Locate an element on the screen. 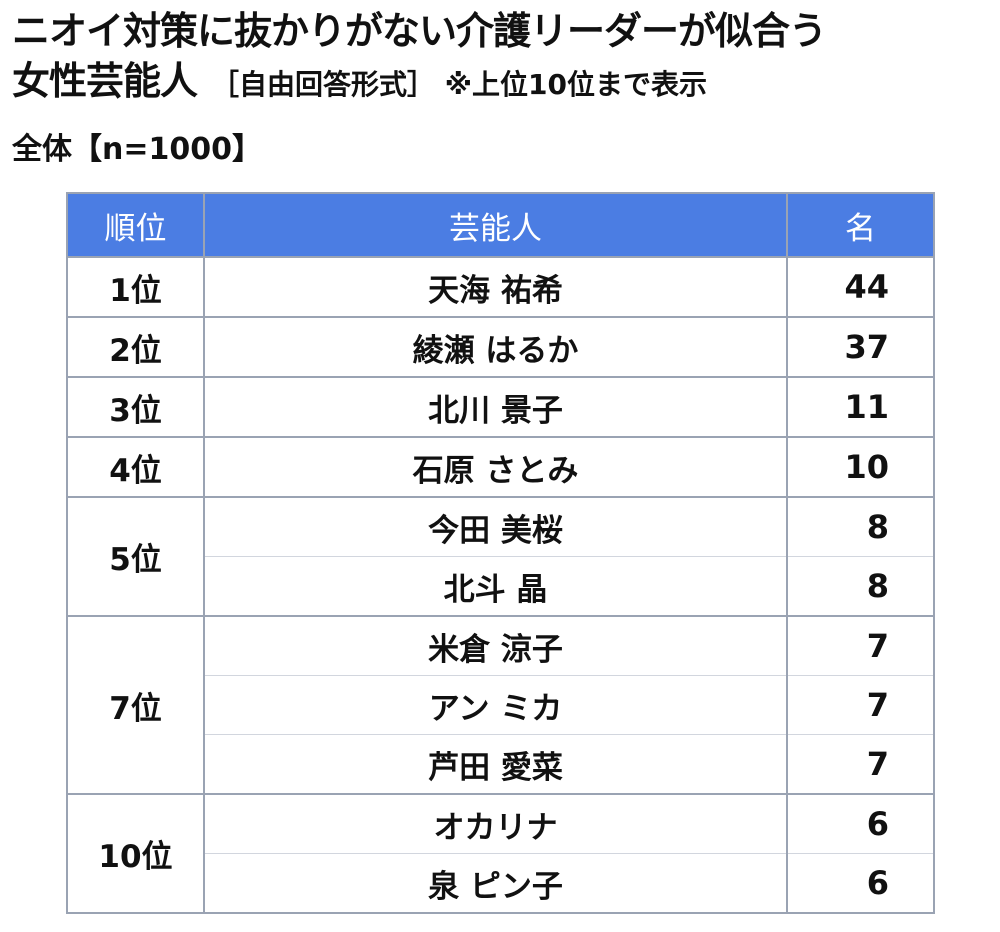 Image resolution: width=1000 pixels, height=932 pixels. table-row: 4位 石原 さとみ 10 is located at coordinates (500, 467).